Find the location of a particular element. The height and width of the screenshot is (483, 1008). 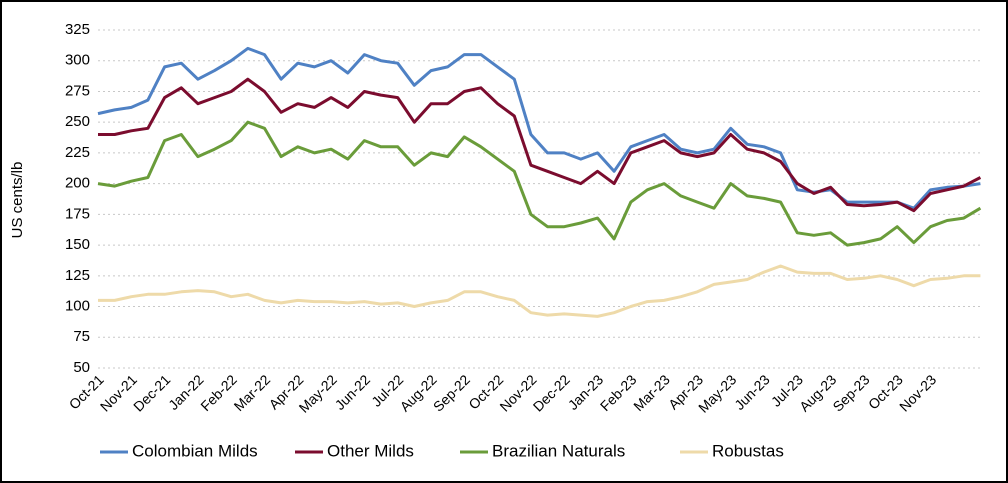

legend-label: Other Milds is located at coordinates (370, 450).